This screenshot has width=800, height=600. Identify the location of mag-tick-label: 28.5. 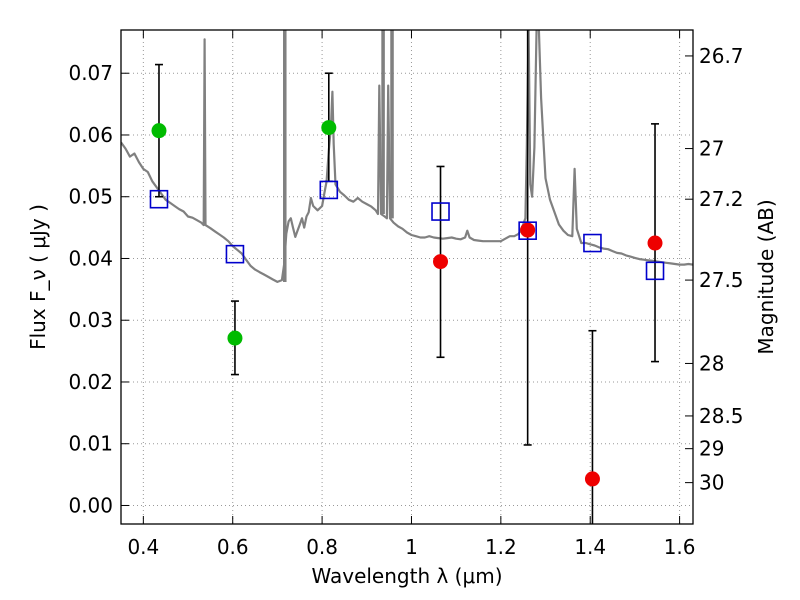
(721, 416).